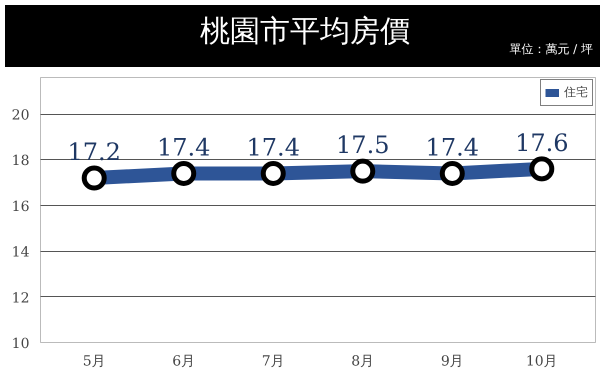 The width and height of the screenshot is (600, 370). I want to click on y-tick-label: 10, so click(21, 344).